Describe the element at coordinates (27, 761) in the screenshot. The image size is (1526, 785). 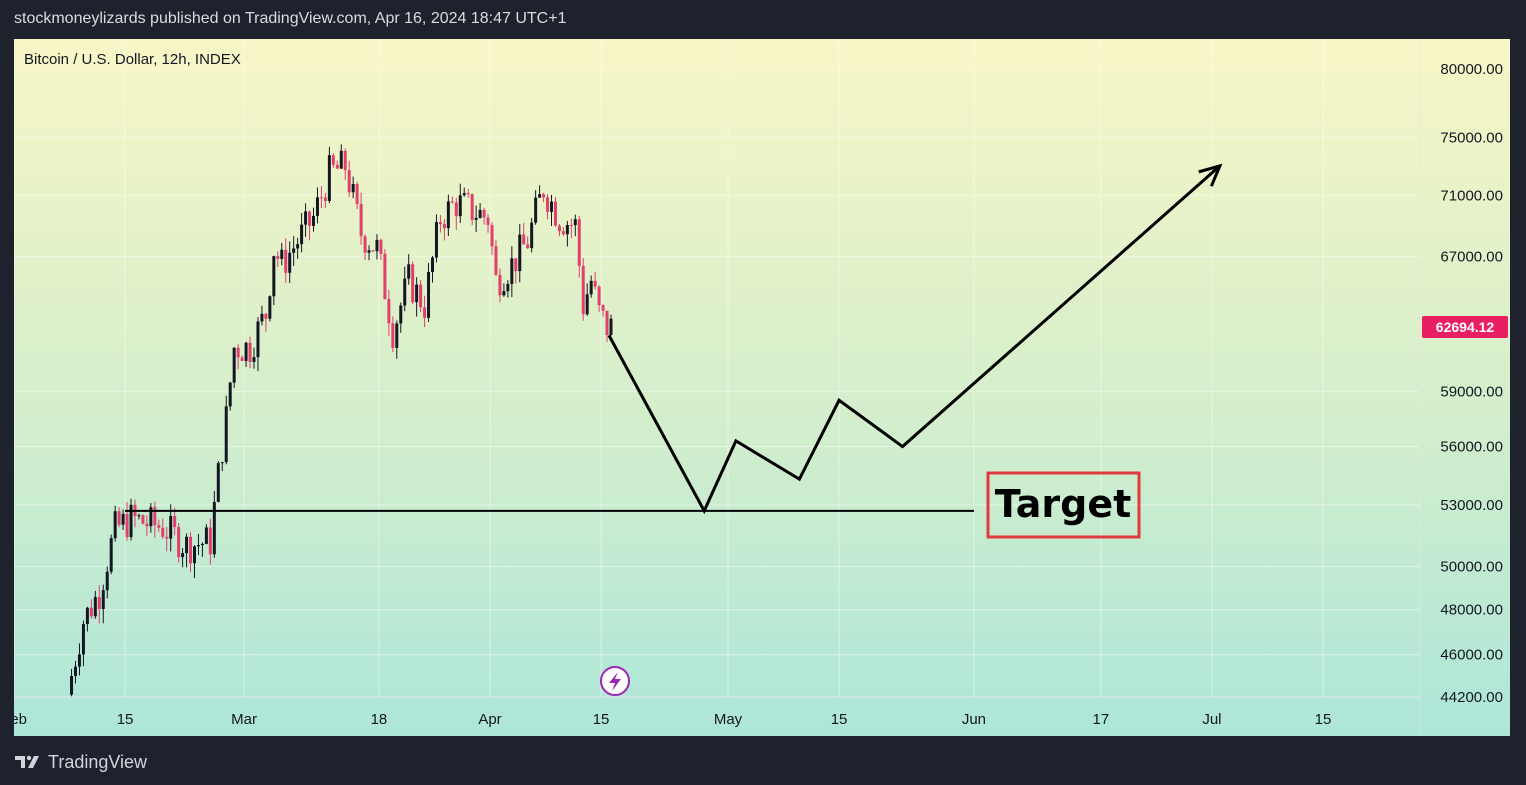
I see `tradingview-logo-icon` at that location.